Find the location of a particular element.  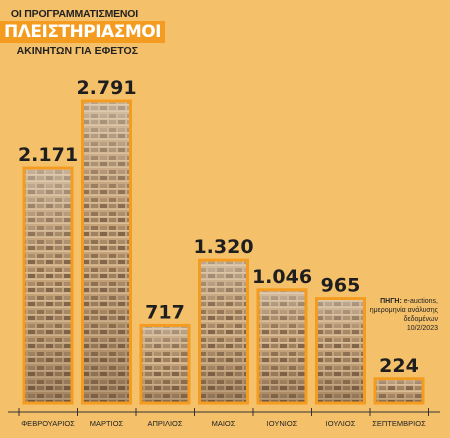

x-tick-label: ΙΟΥΛΙΟΣ is located at coordinates (341, 423).